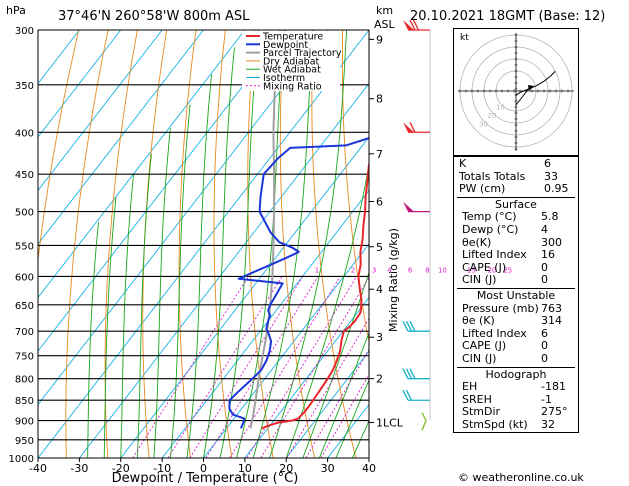 The image size is (629, 486). What do you see at coordinates (384, 10) in the screenshot?
I see `km-label: km` at bounding box center [384, 10].